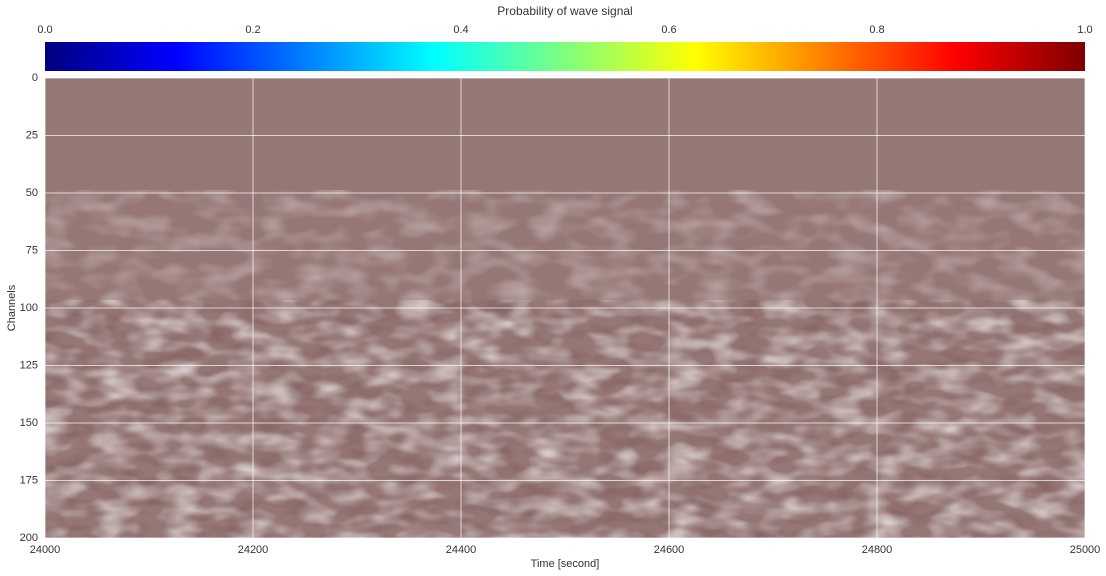 Image resolution: width=1106 pixels, height=576 pixels. What do you see at coordinates (252, 30) in the screenshot?
I see `colorbar-tick-label: 0.2` at bounding box center [252, 30].